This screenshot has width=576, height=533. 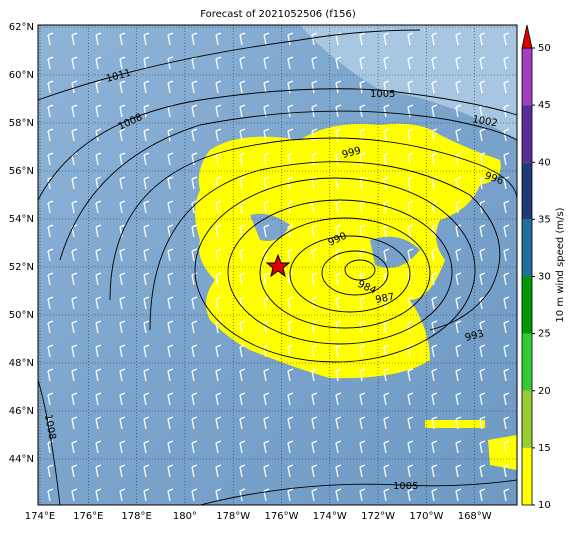 What do you see at coordinates (405, 486) in the screenshot?
I see `contour-label: 1005` at bounding box center [405, 486].